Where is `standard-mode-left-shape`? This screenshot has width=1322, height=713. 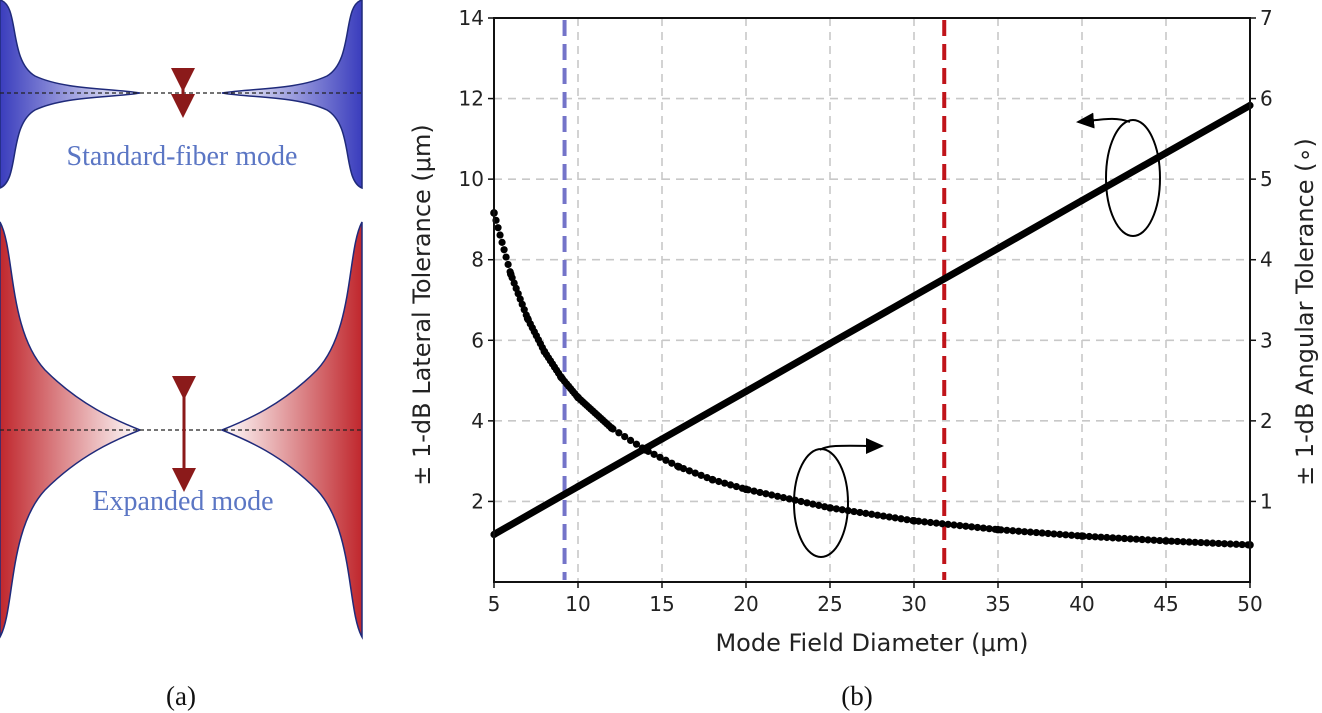
standard-mode-left-shape is located at coordinates (70, 94).